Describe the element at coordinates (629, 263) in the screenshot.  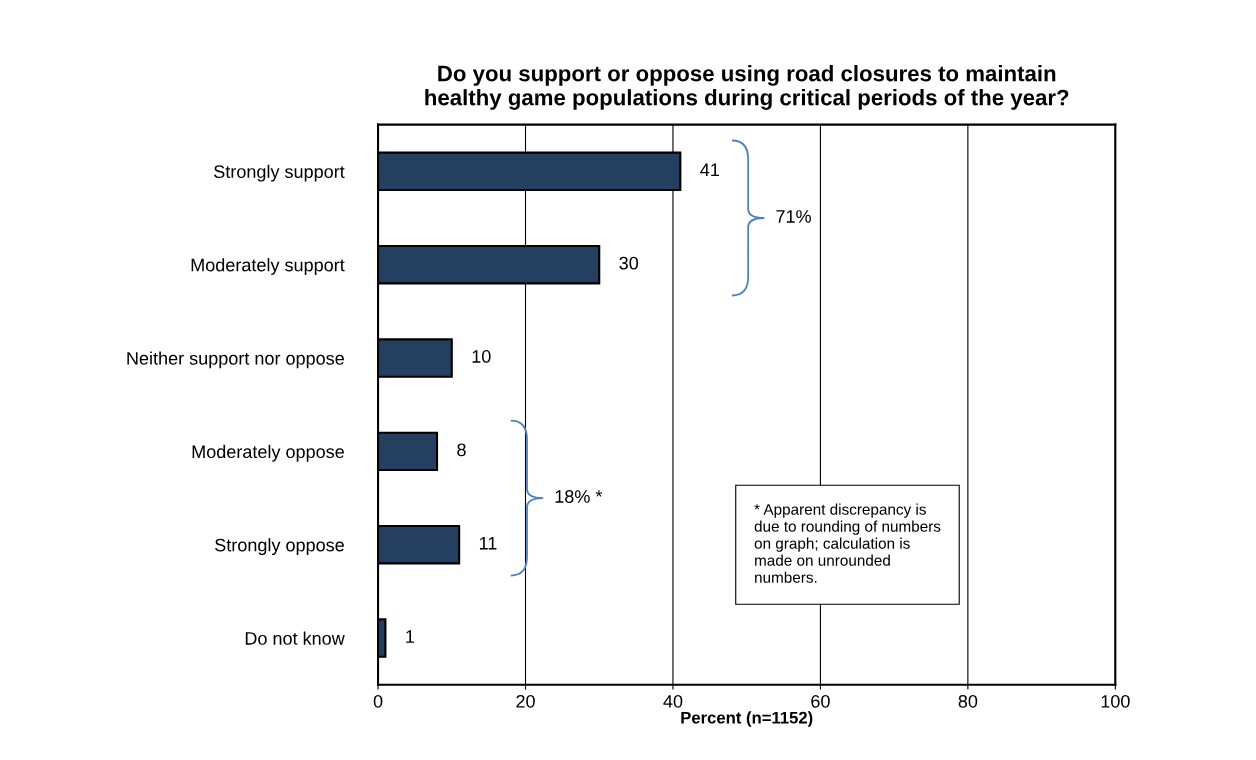
I see `data-label: 30` at that location.